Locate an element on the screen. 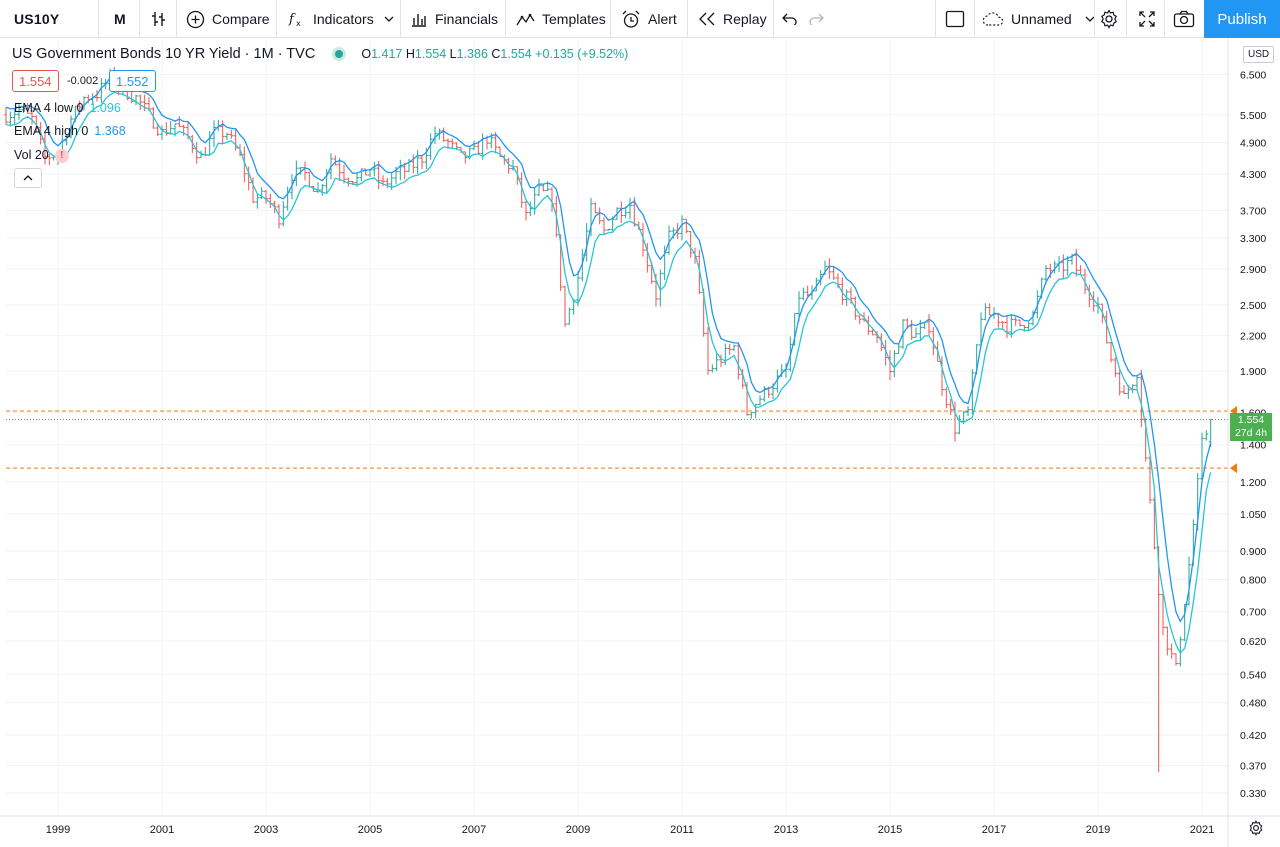 This screenshot has height=847, width=1280. y-tick-label: 0.330 is located at coordinates (1253, 794).